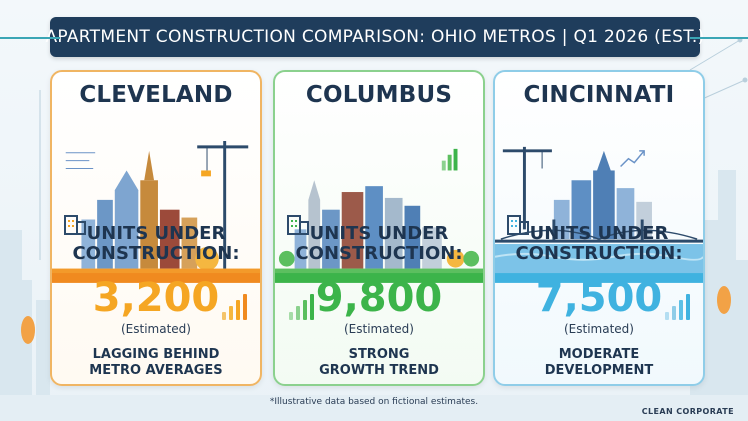 The image size is (748, 421). What do you see at coordinates (599, 211) in the screenshot?
I see `cincinnati-skyline-illustration` at bounding box center [599, 211].